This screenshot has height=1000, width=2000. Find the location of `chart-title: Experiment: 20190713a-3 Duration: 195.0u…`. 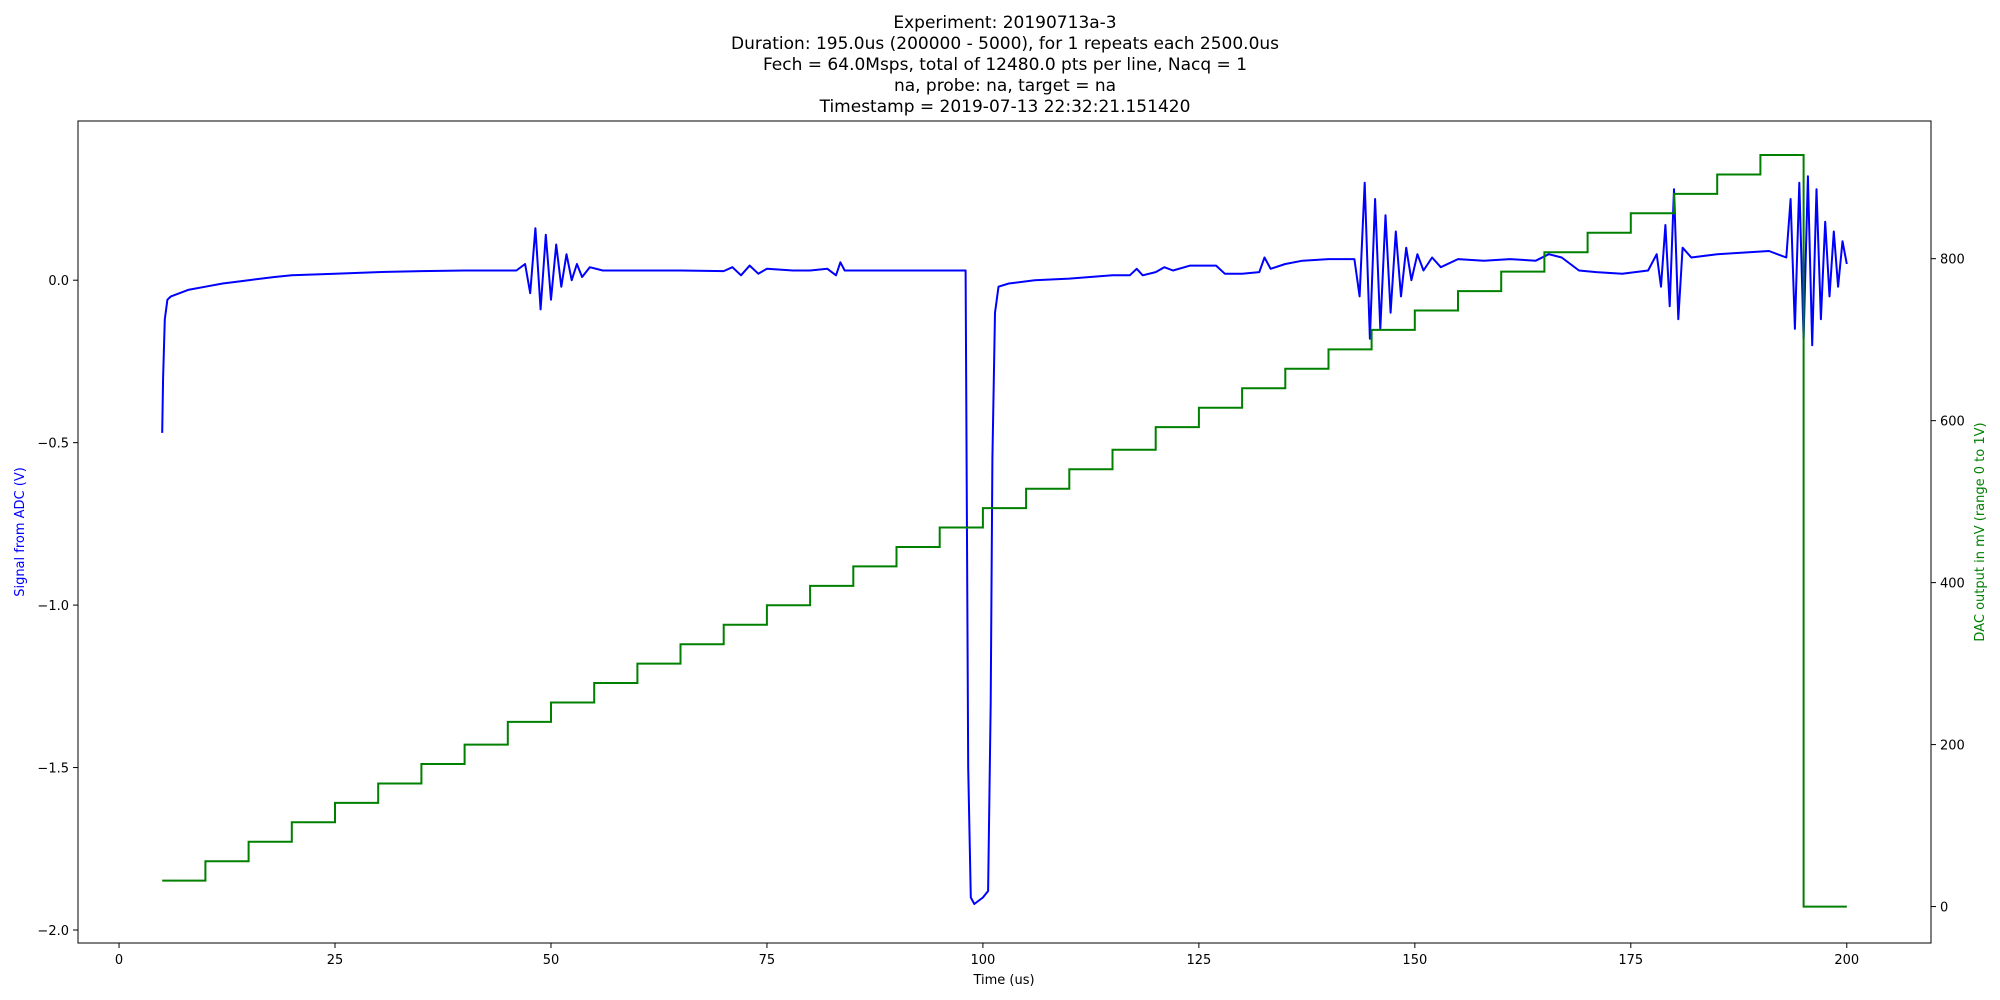

chart-title: Experiment: 20190713a-3 Duration: 195.0u… is located at coordinates (1005, 65).